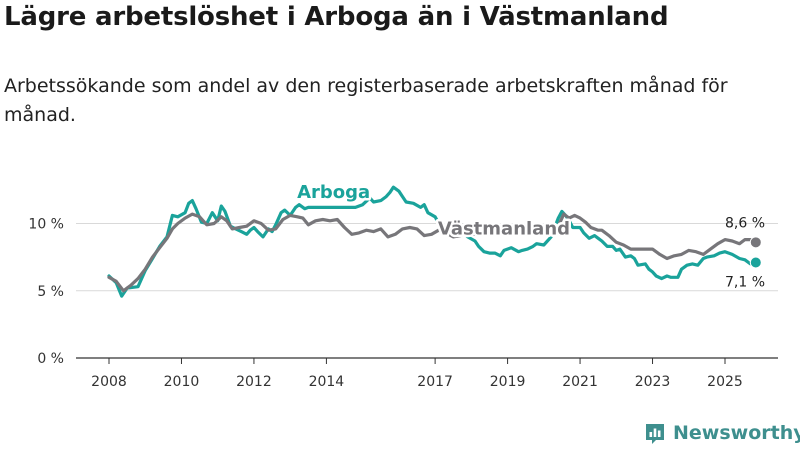 The image size is (800, 450). Describe the element at coordinates (653, 382) in the screenshot. I see `x-tick-label: 2023` at that location.